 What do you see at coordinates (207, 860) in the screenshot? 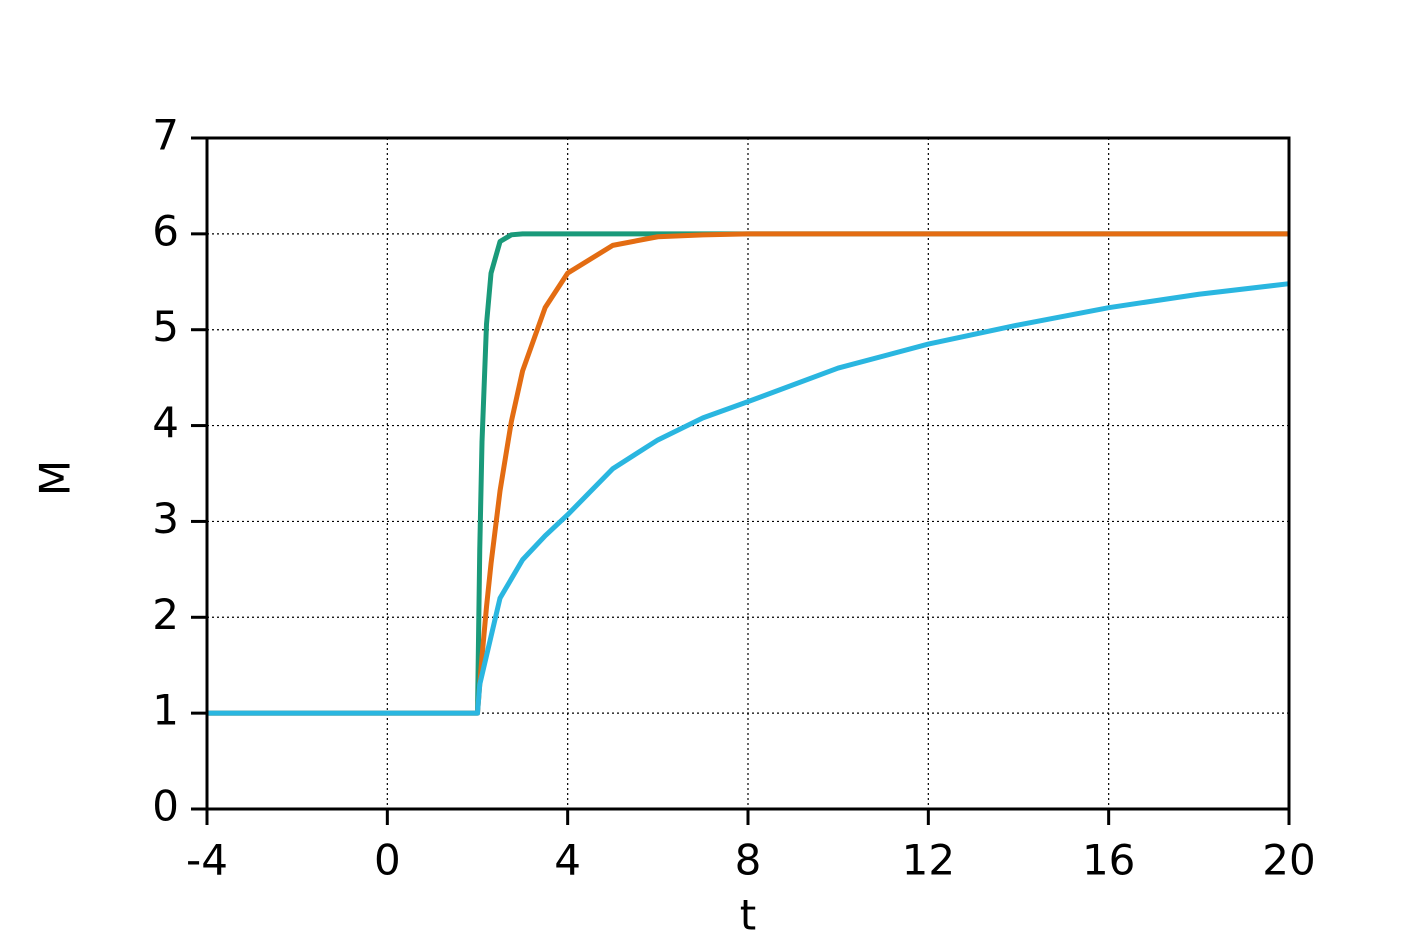
I see `x-tick-label: -4` at bounding box center [207, 860].